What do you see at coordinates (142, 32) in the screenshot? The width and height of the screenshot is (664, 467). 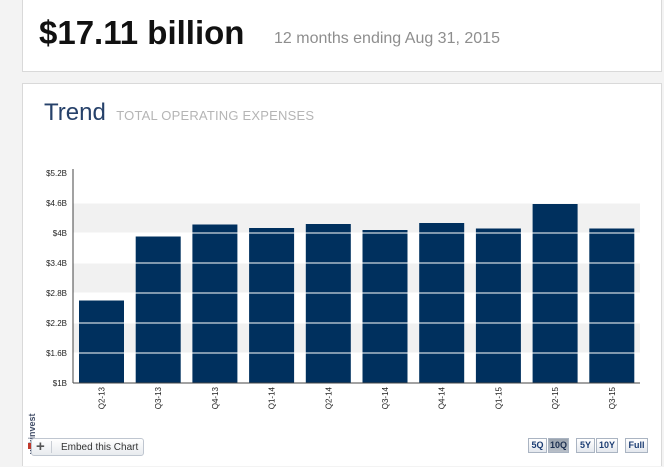 I see `summary-value: $17.11 billion` at bounding box center [142, 32].